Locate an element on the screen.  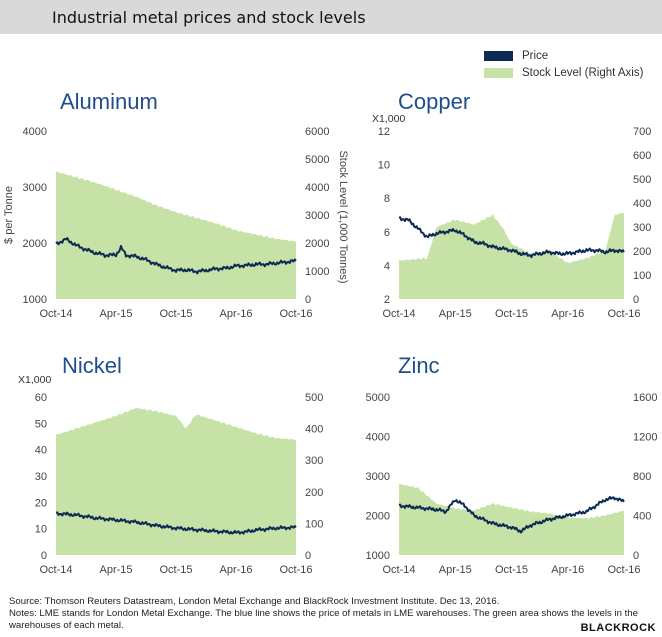
legend-swatch-stock is located at coordinates (498, 72).